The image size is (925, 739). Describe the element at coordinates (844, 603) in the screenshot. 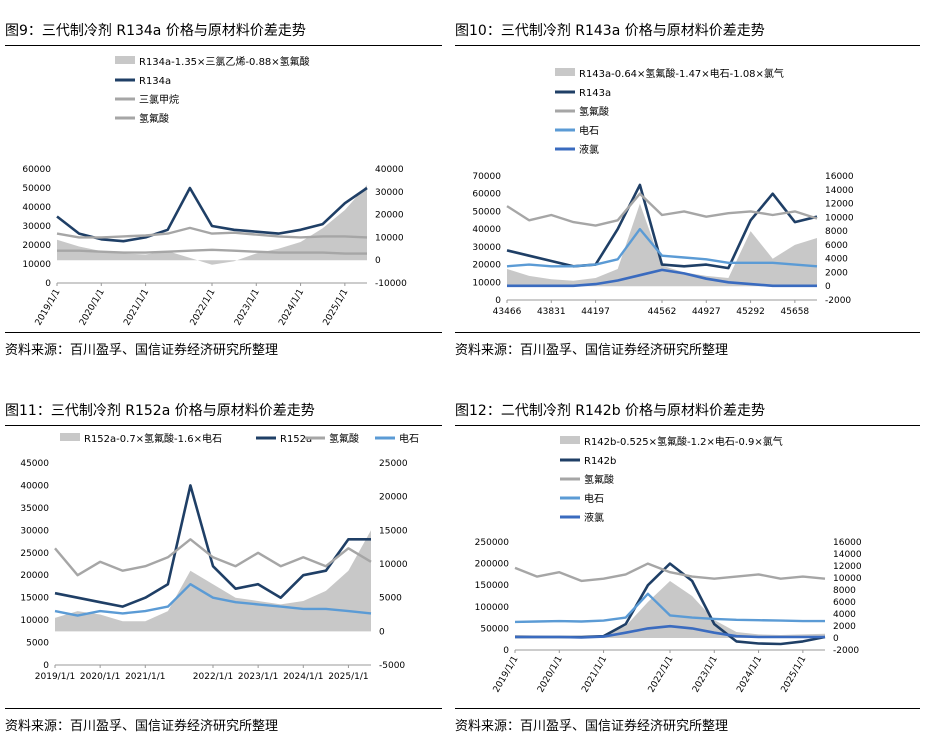

I see `y-right-tick-label: 6000` at that location.